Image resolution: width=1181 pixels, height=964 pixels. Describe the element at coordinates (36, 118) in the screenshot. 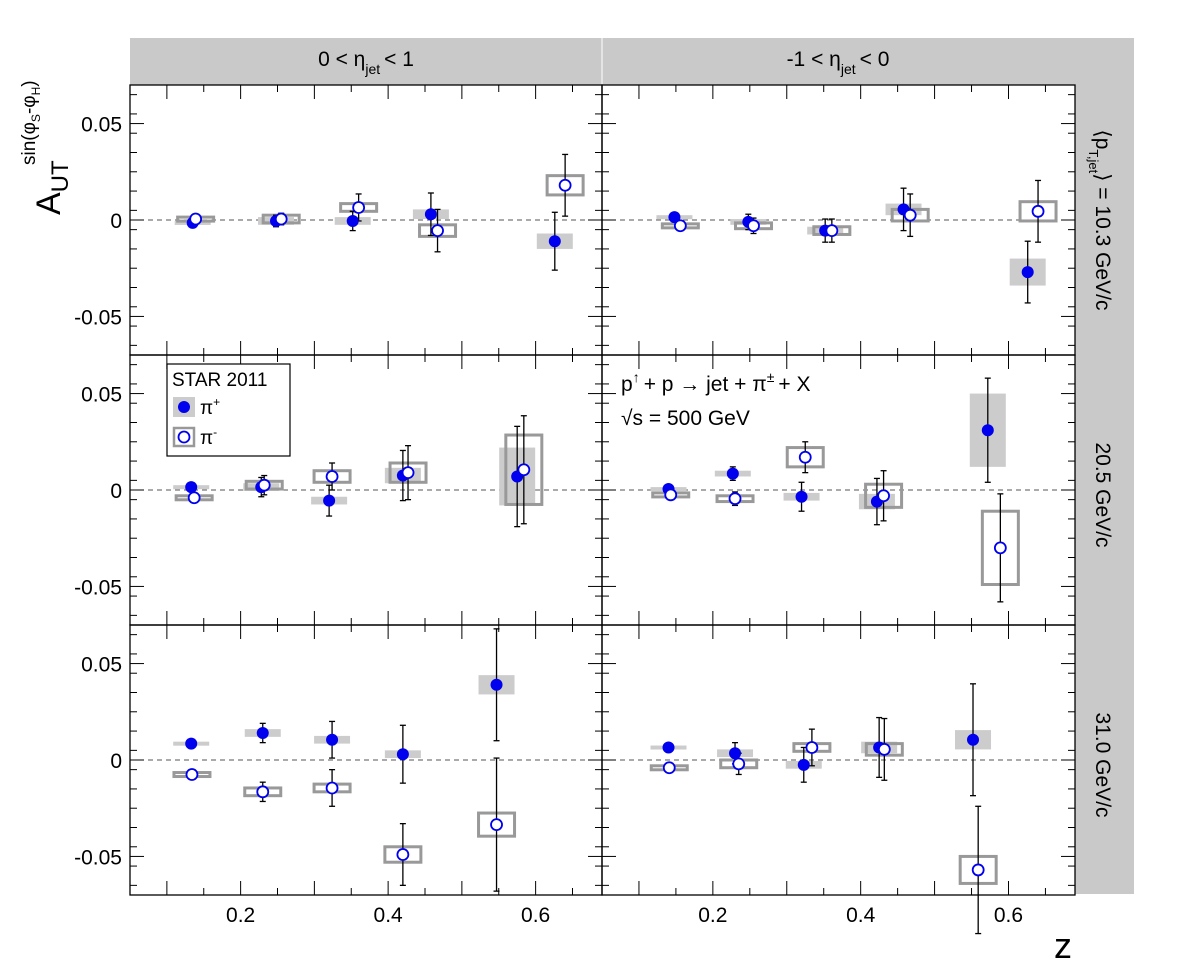

I see `y-label-sup-s: S` at that location.